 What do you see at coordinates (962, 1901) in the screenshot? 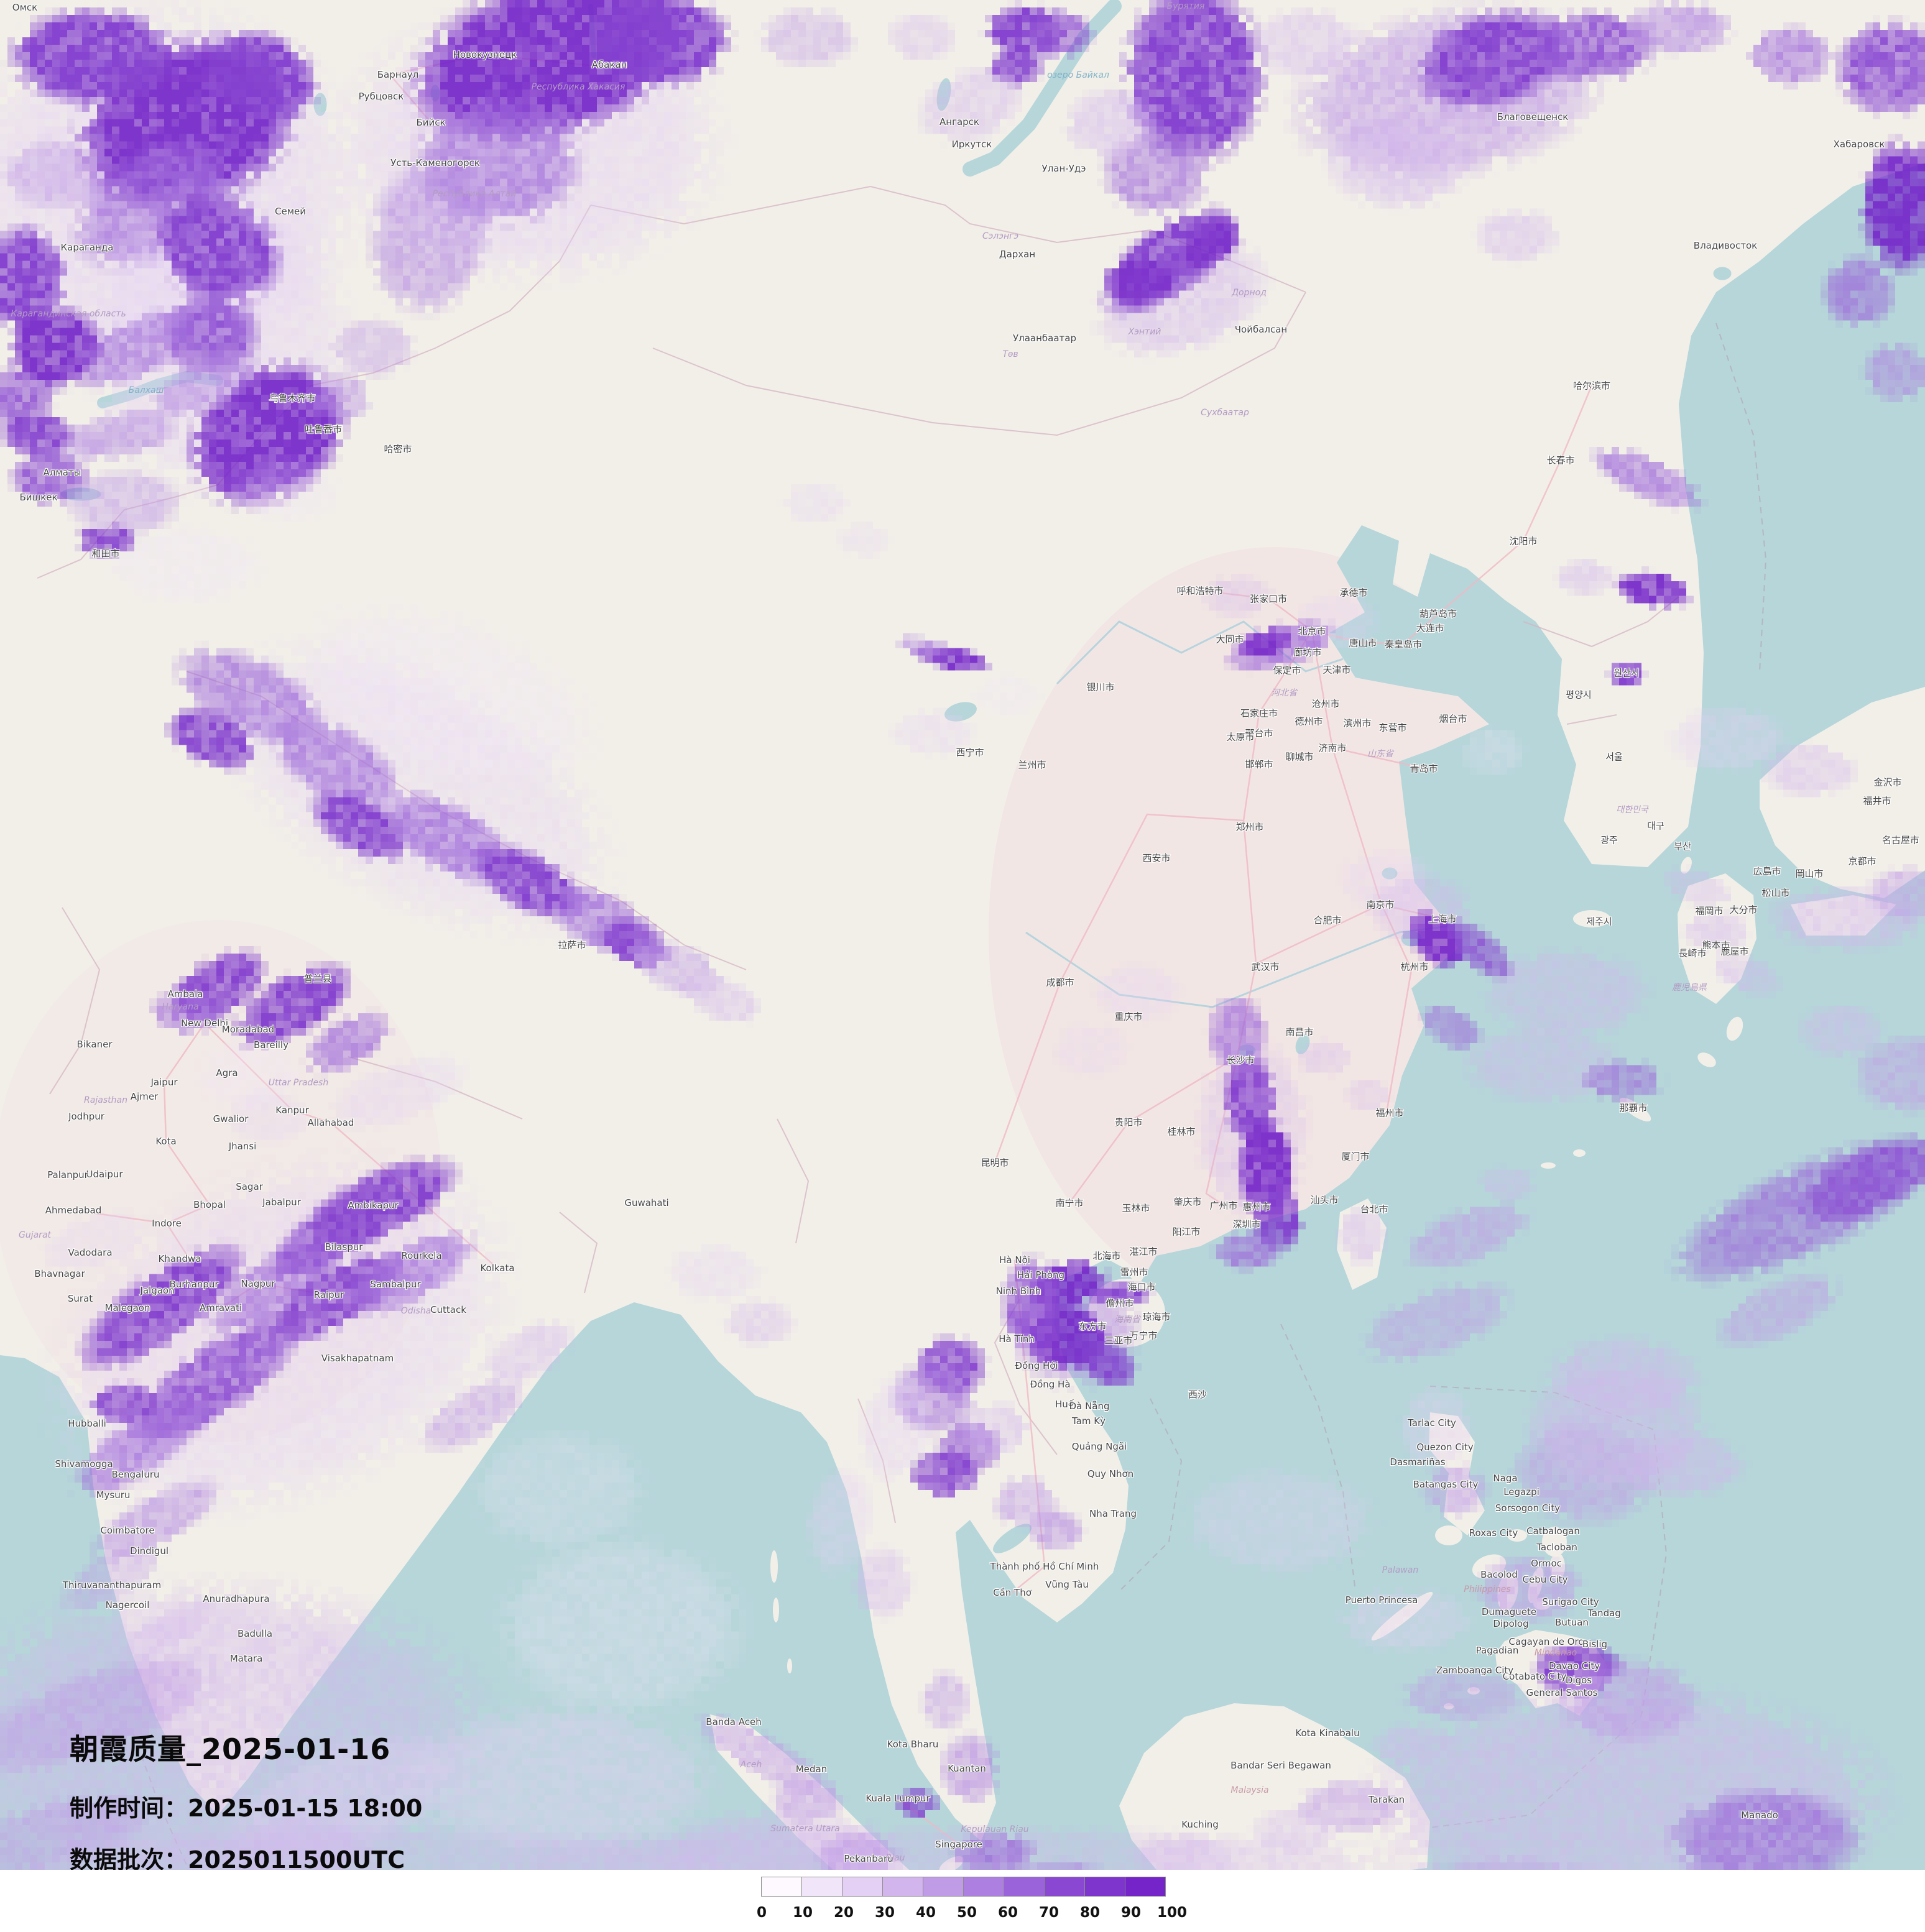
I see `legend-bar: 0 10 20 30 40 50 60 70 80 90 100` at bounding box center [962, 1901].